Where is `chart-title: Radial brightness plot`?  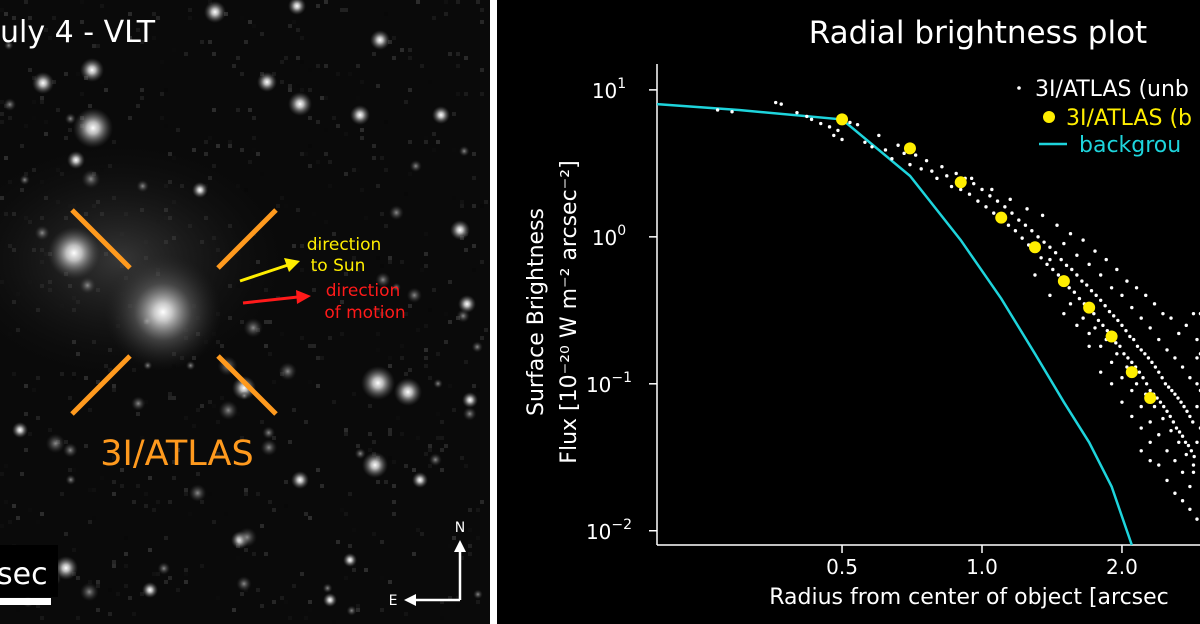
chart-title: Radial brightness plot is located at coordinates (978, 33).